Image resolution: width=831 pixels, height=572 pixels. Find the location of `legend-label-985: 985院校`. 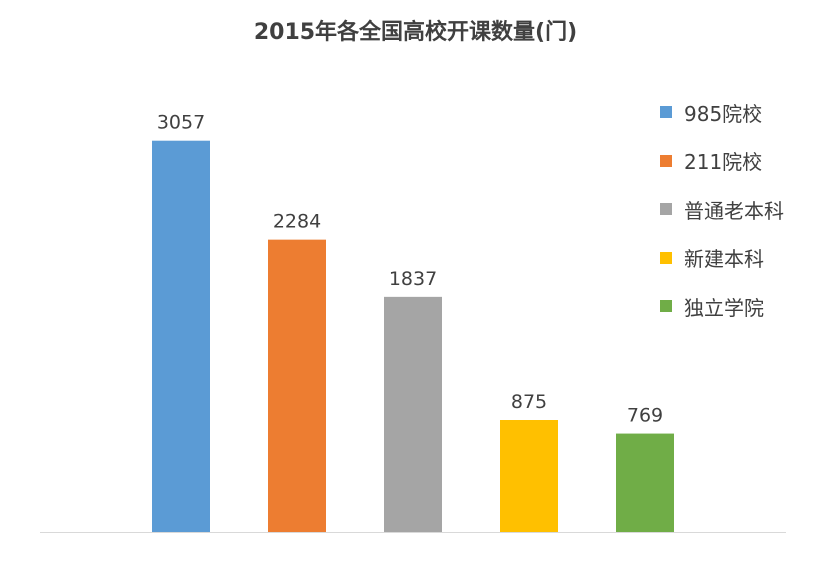

legend-label-985: 985院校 is located at coordinates (723, 113).